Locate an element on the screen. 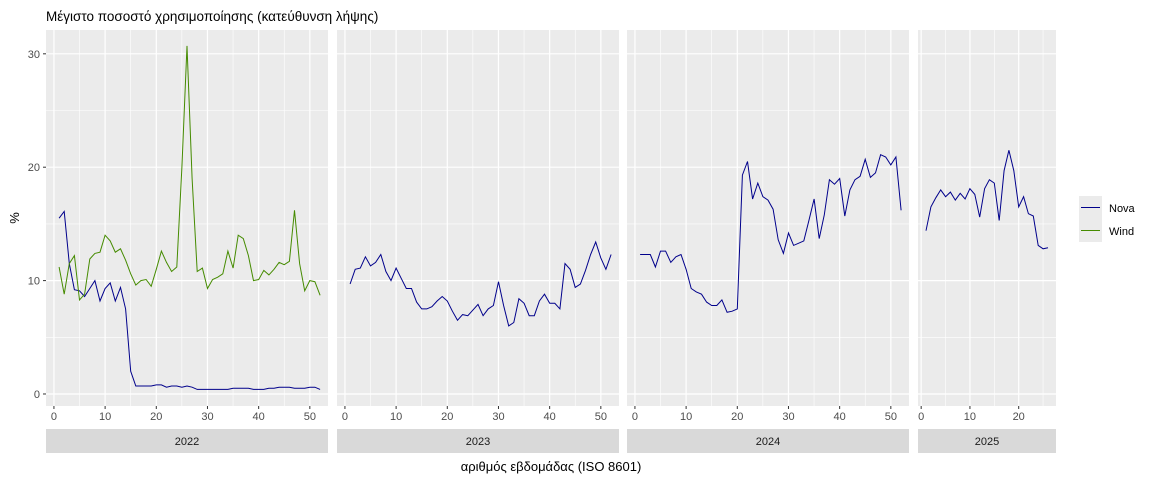 Image resolution: width=1152 pixels, height=485 pixels. legend: Nova Wind is located at coordinates (1107, 219).